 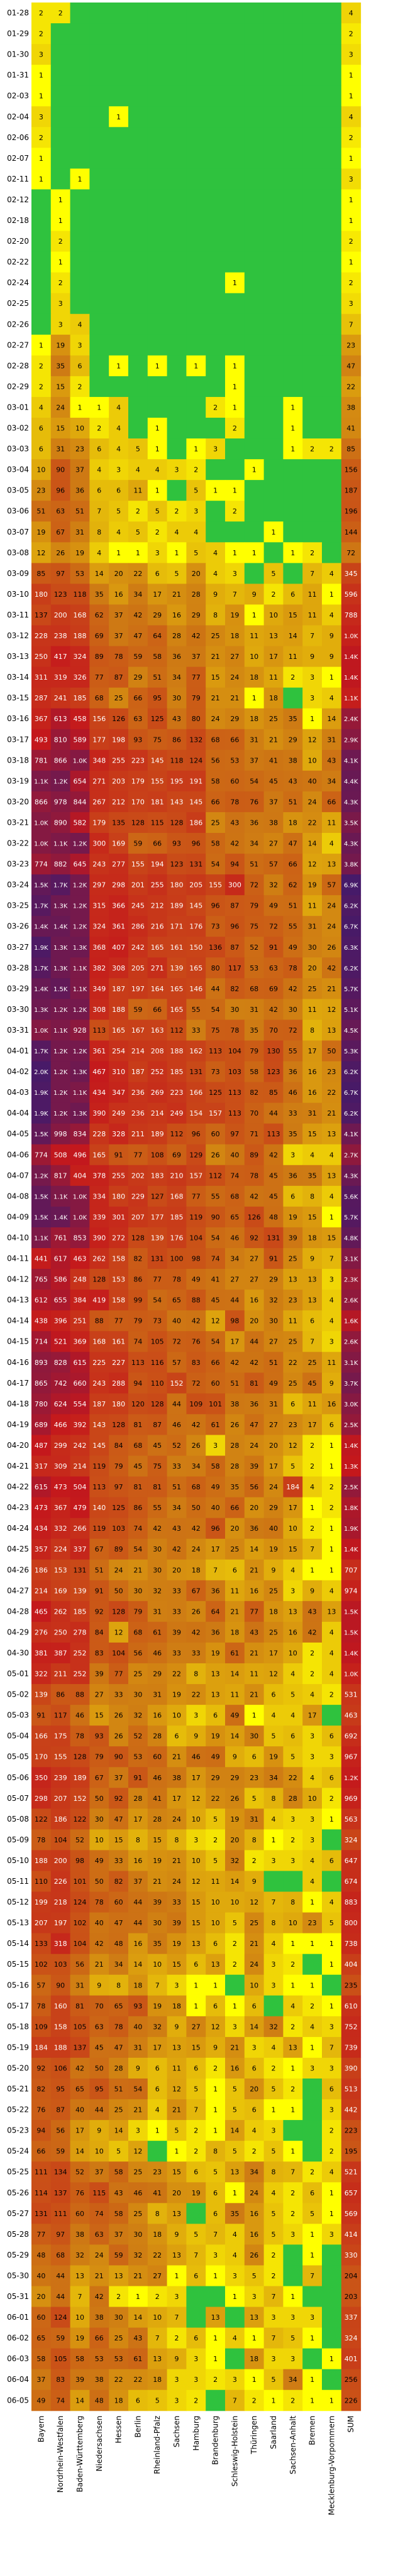 What do you see at coordinates (40, 532) in the screenshot?
I see `cell-value-label: 19` at bounding box center [40, 532].